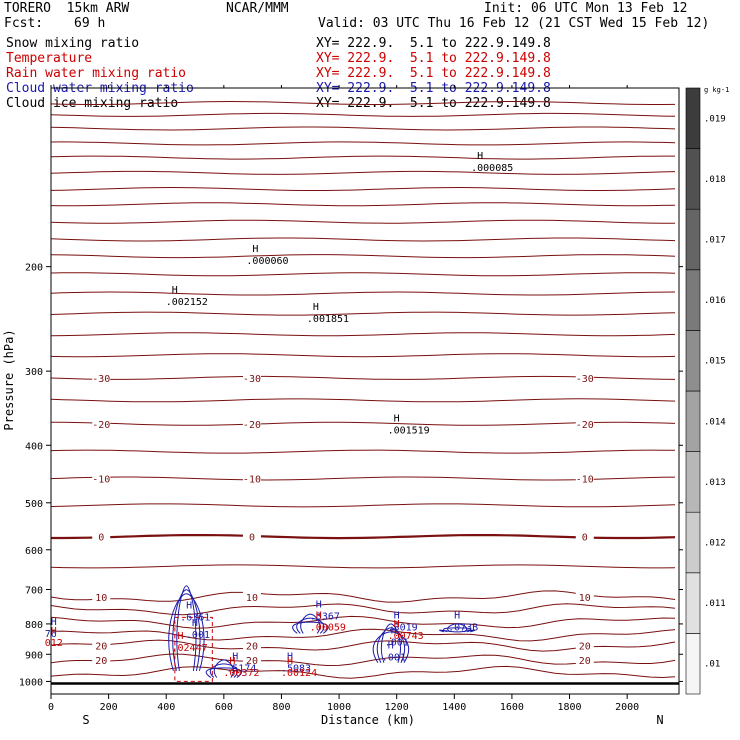 The width and height of the screenshot is (740, 740). What do you see at coordinates (406, 636) in the screenshot?
I see `extremum-label: .00743` at bounding box center [406, 636].